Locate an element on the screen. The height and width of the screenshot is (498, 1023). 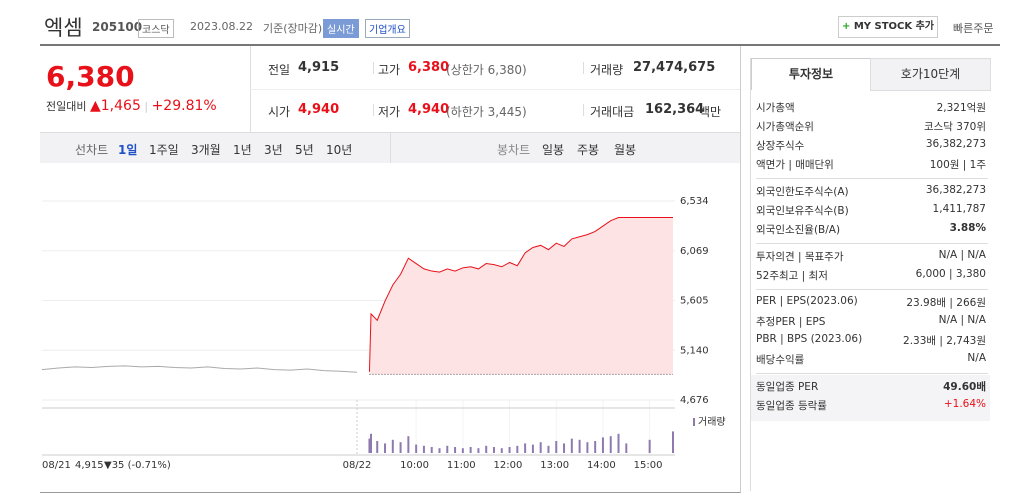
x-tick-label: 13:00 is located at coordinates (554, 465).